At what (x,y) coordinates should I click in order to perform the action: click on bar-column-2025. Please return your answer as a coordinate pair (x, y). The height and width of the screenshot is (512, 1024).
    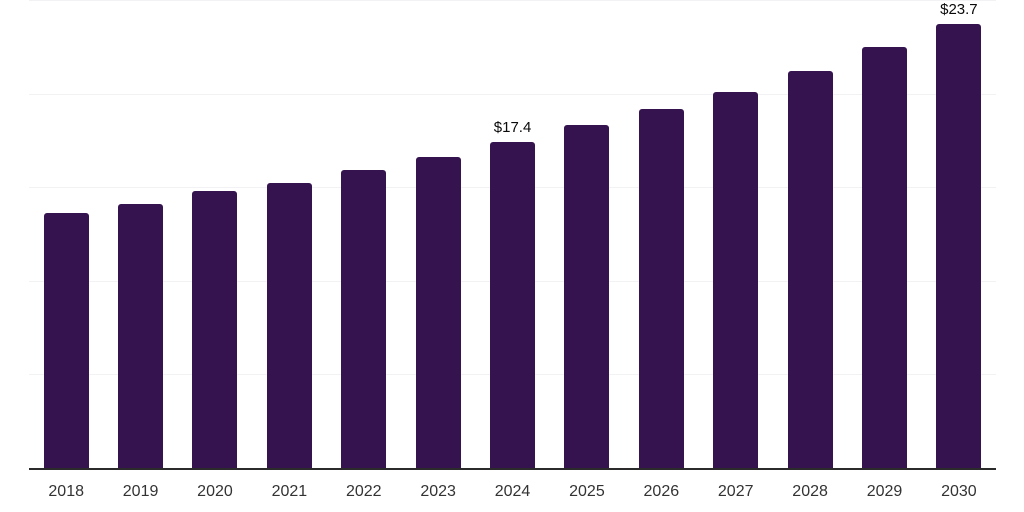
    Looking at the image, I should click on (587, 234).